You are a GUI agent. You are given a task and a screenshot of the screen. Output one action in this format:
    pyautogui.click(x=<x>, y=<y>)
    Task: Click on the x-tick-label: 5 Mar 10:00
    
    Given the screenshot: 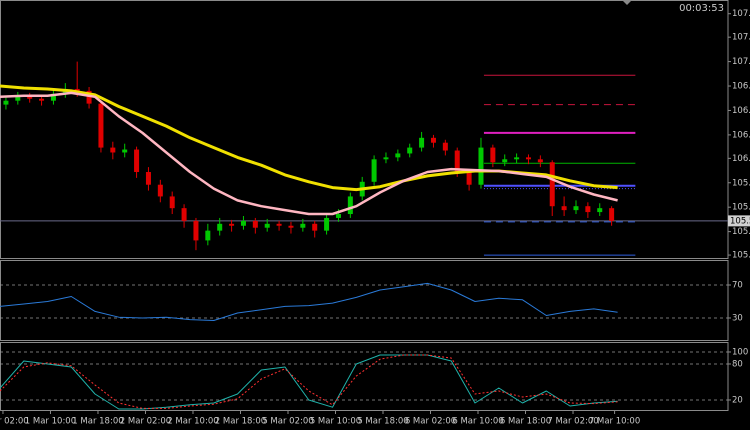 What is the action you would take?
    pyautogui.click(x=335, y=422)
    